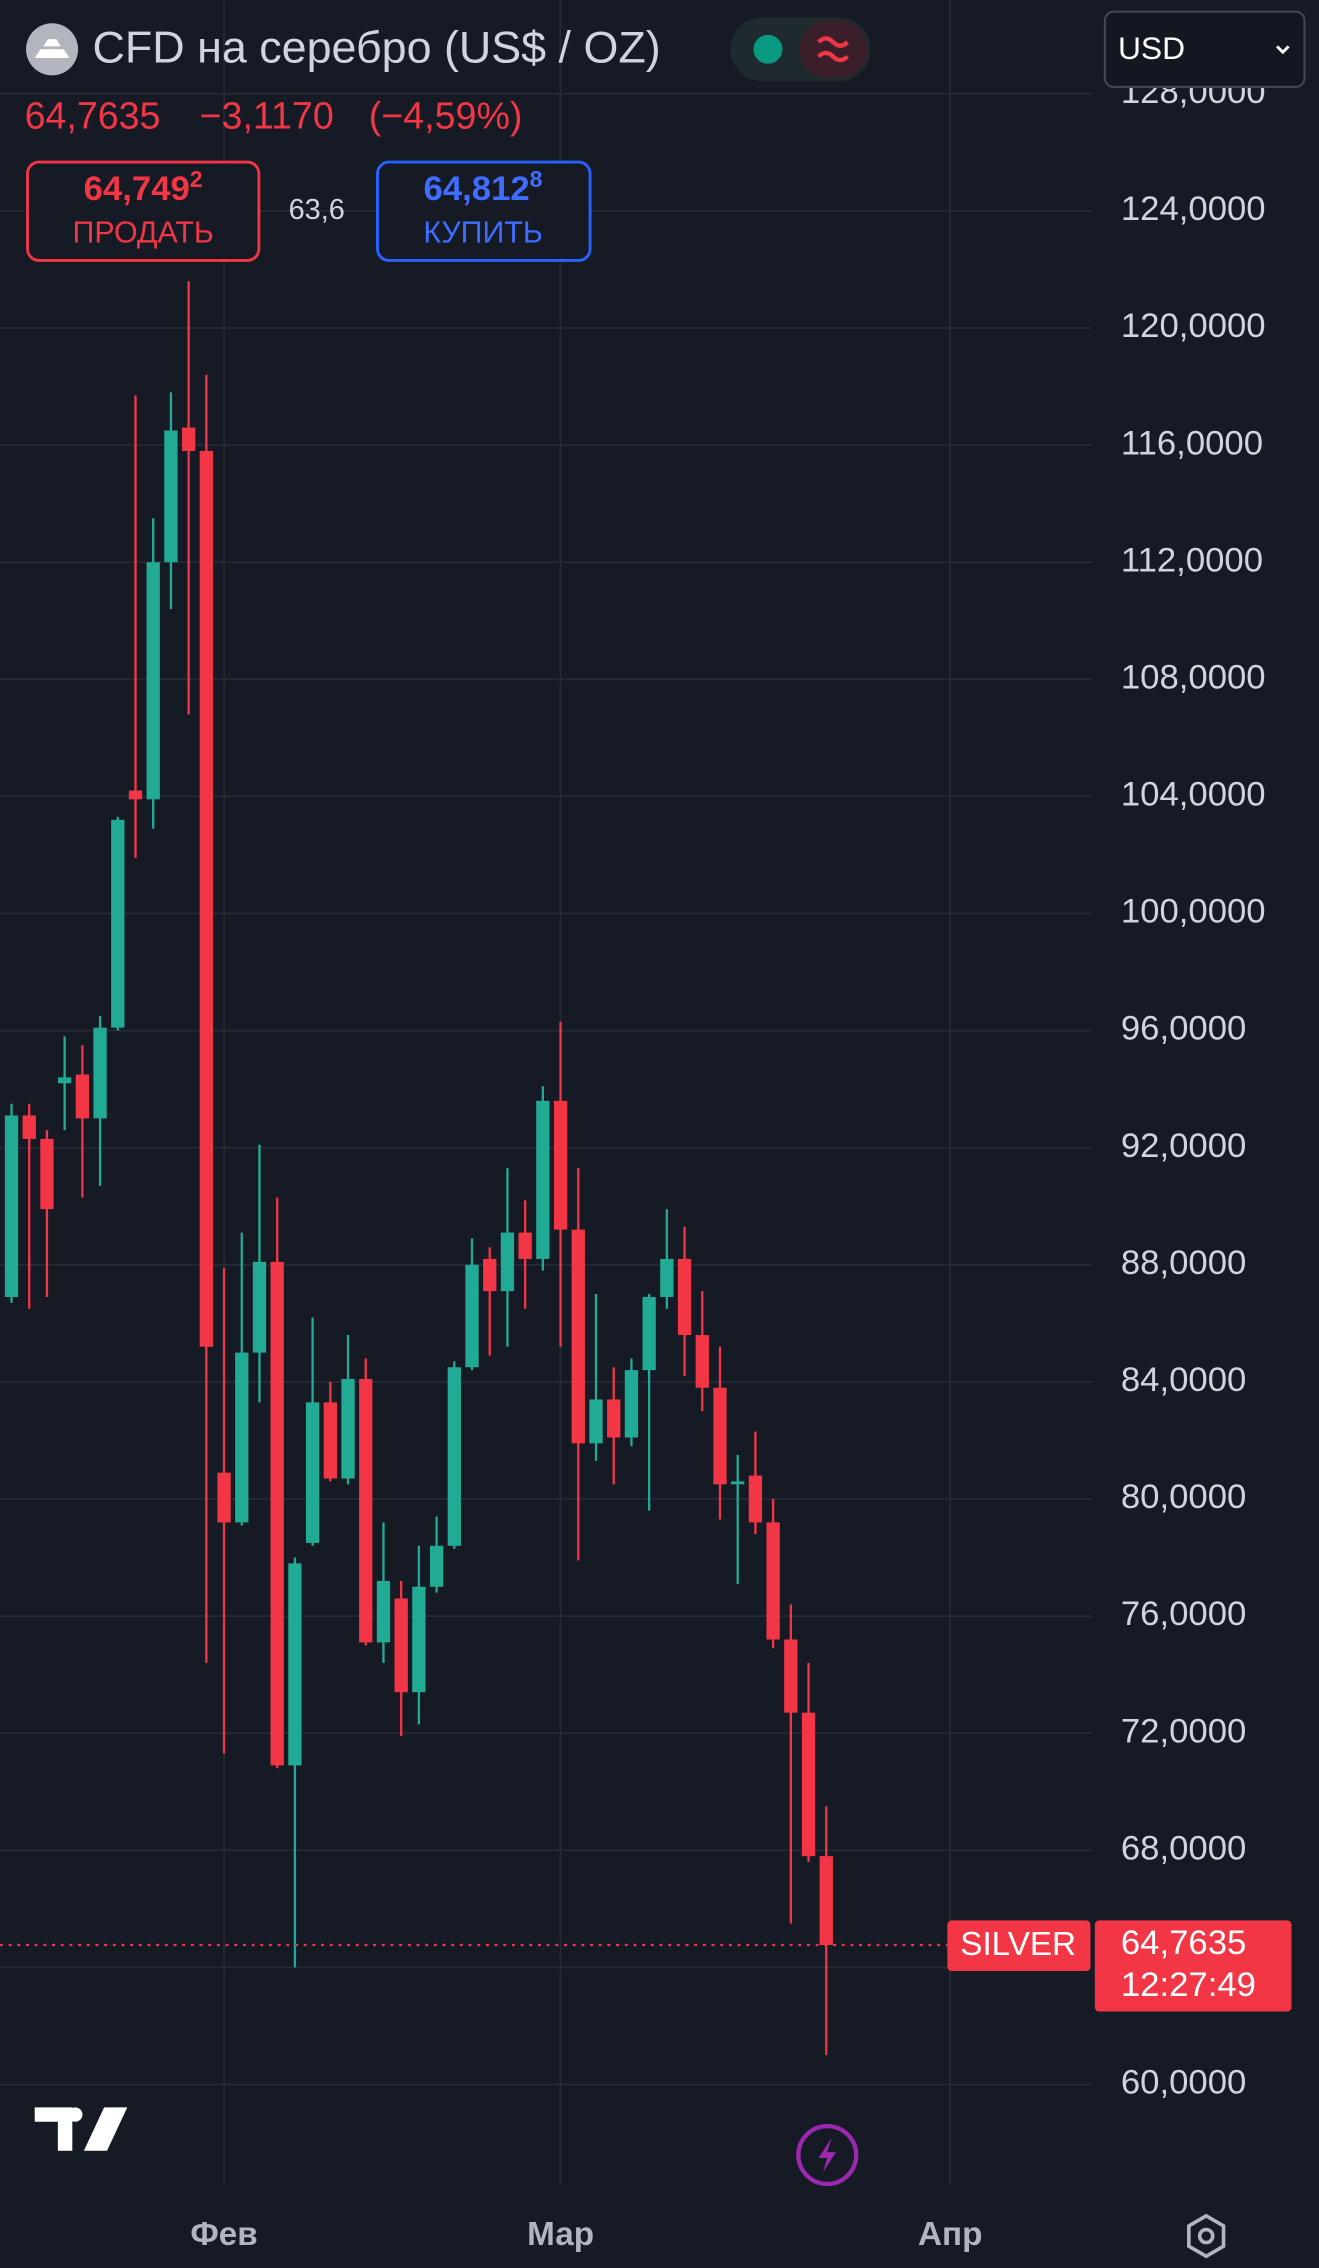 Image resolution: width=1319 pixels, height=2268 pixels. Describe the element at coordinates (143, 232) in the screenshot. I see `sell-label: ПРОДАТЬ` at that location.